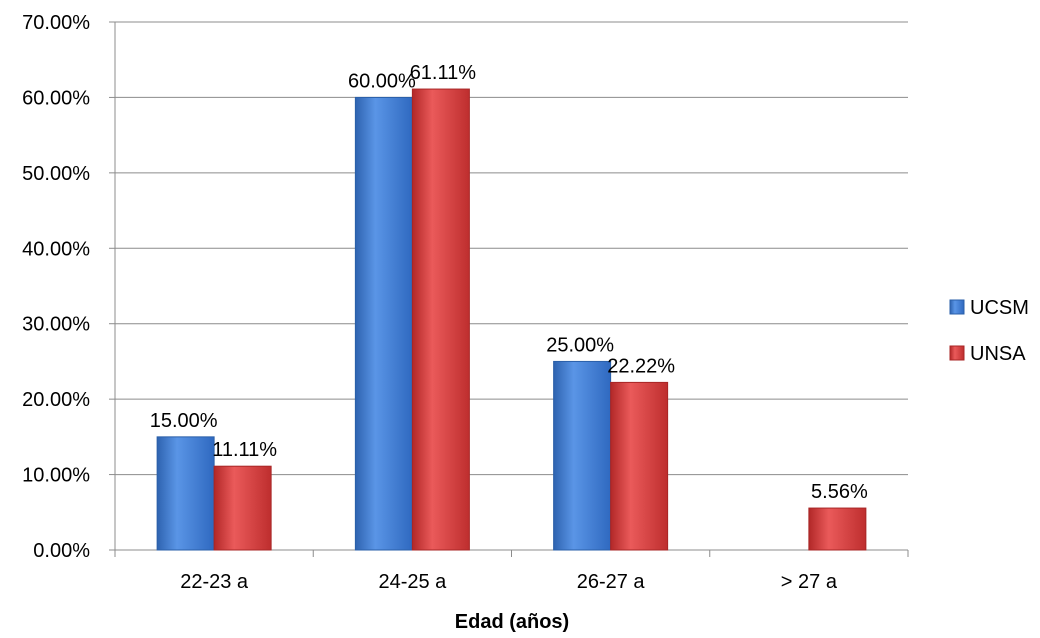 The height and width of the screenshot is (638, 1040). What do you see at coordinates (998, 354) in the screenshot?
I see `legend-label-unsa: UNSA` at bounding box center [998, 354].